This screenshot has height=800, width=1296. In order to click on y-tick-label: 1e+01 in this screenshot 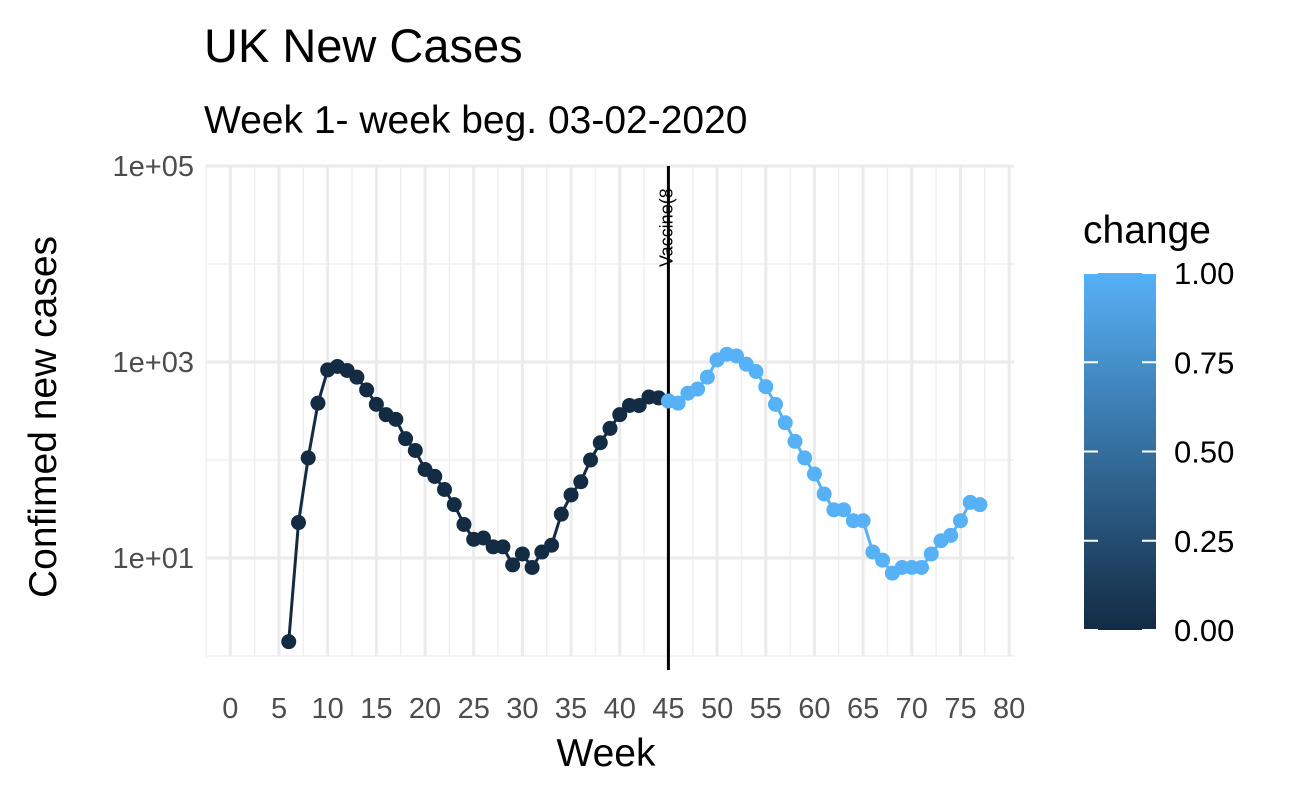, I will do `click(153, 559)`.